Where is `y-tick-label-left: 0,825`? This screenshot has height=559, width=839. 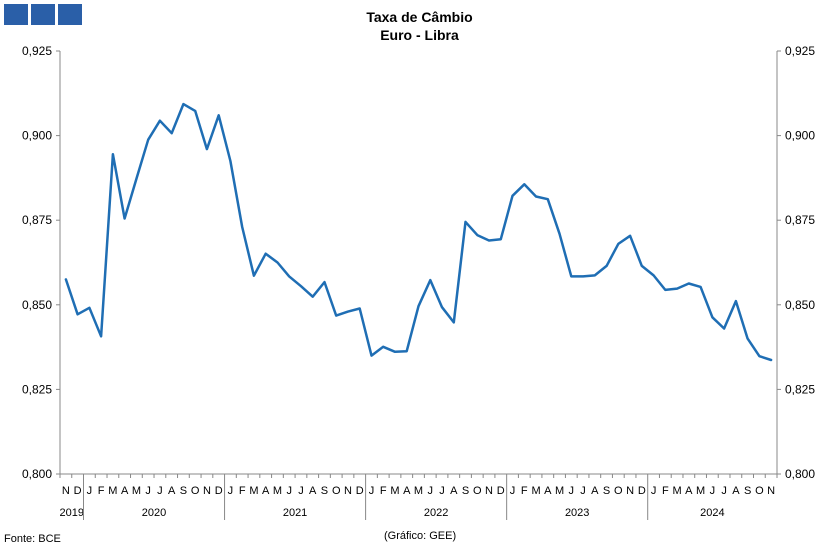 y-tick-label-left: 0,825 is located at coordinates (37, 389).